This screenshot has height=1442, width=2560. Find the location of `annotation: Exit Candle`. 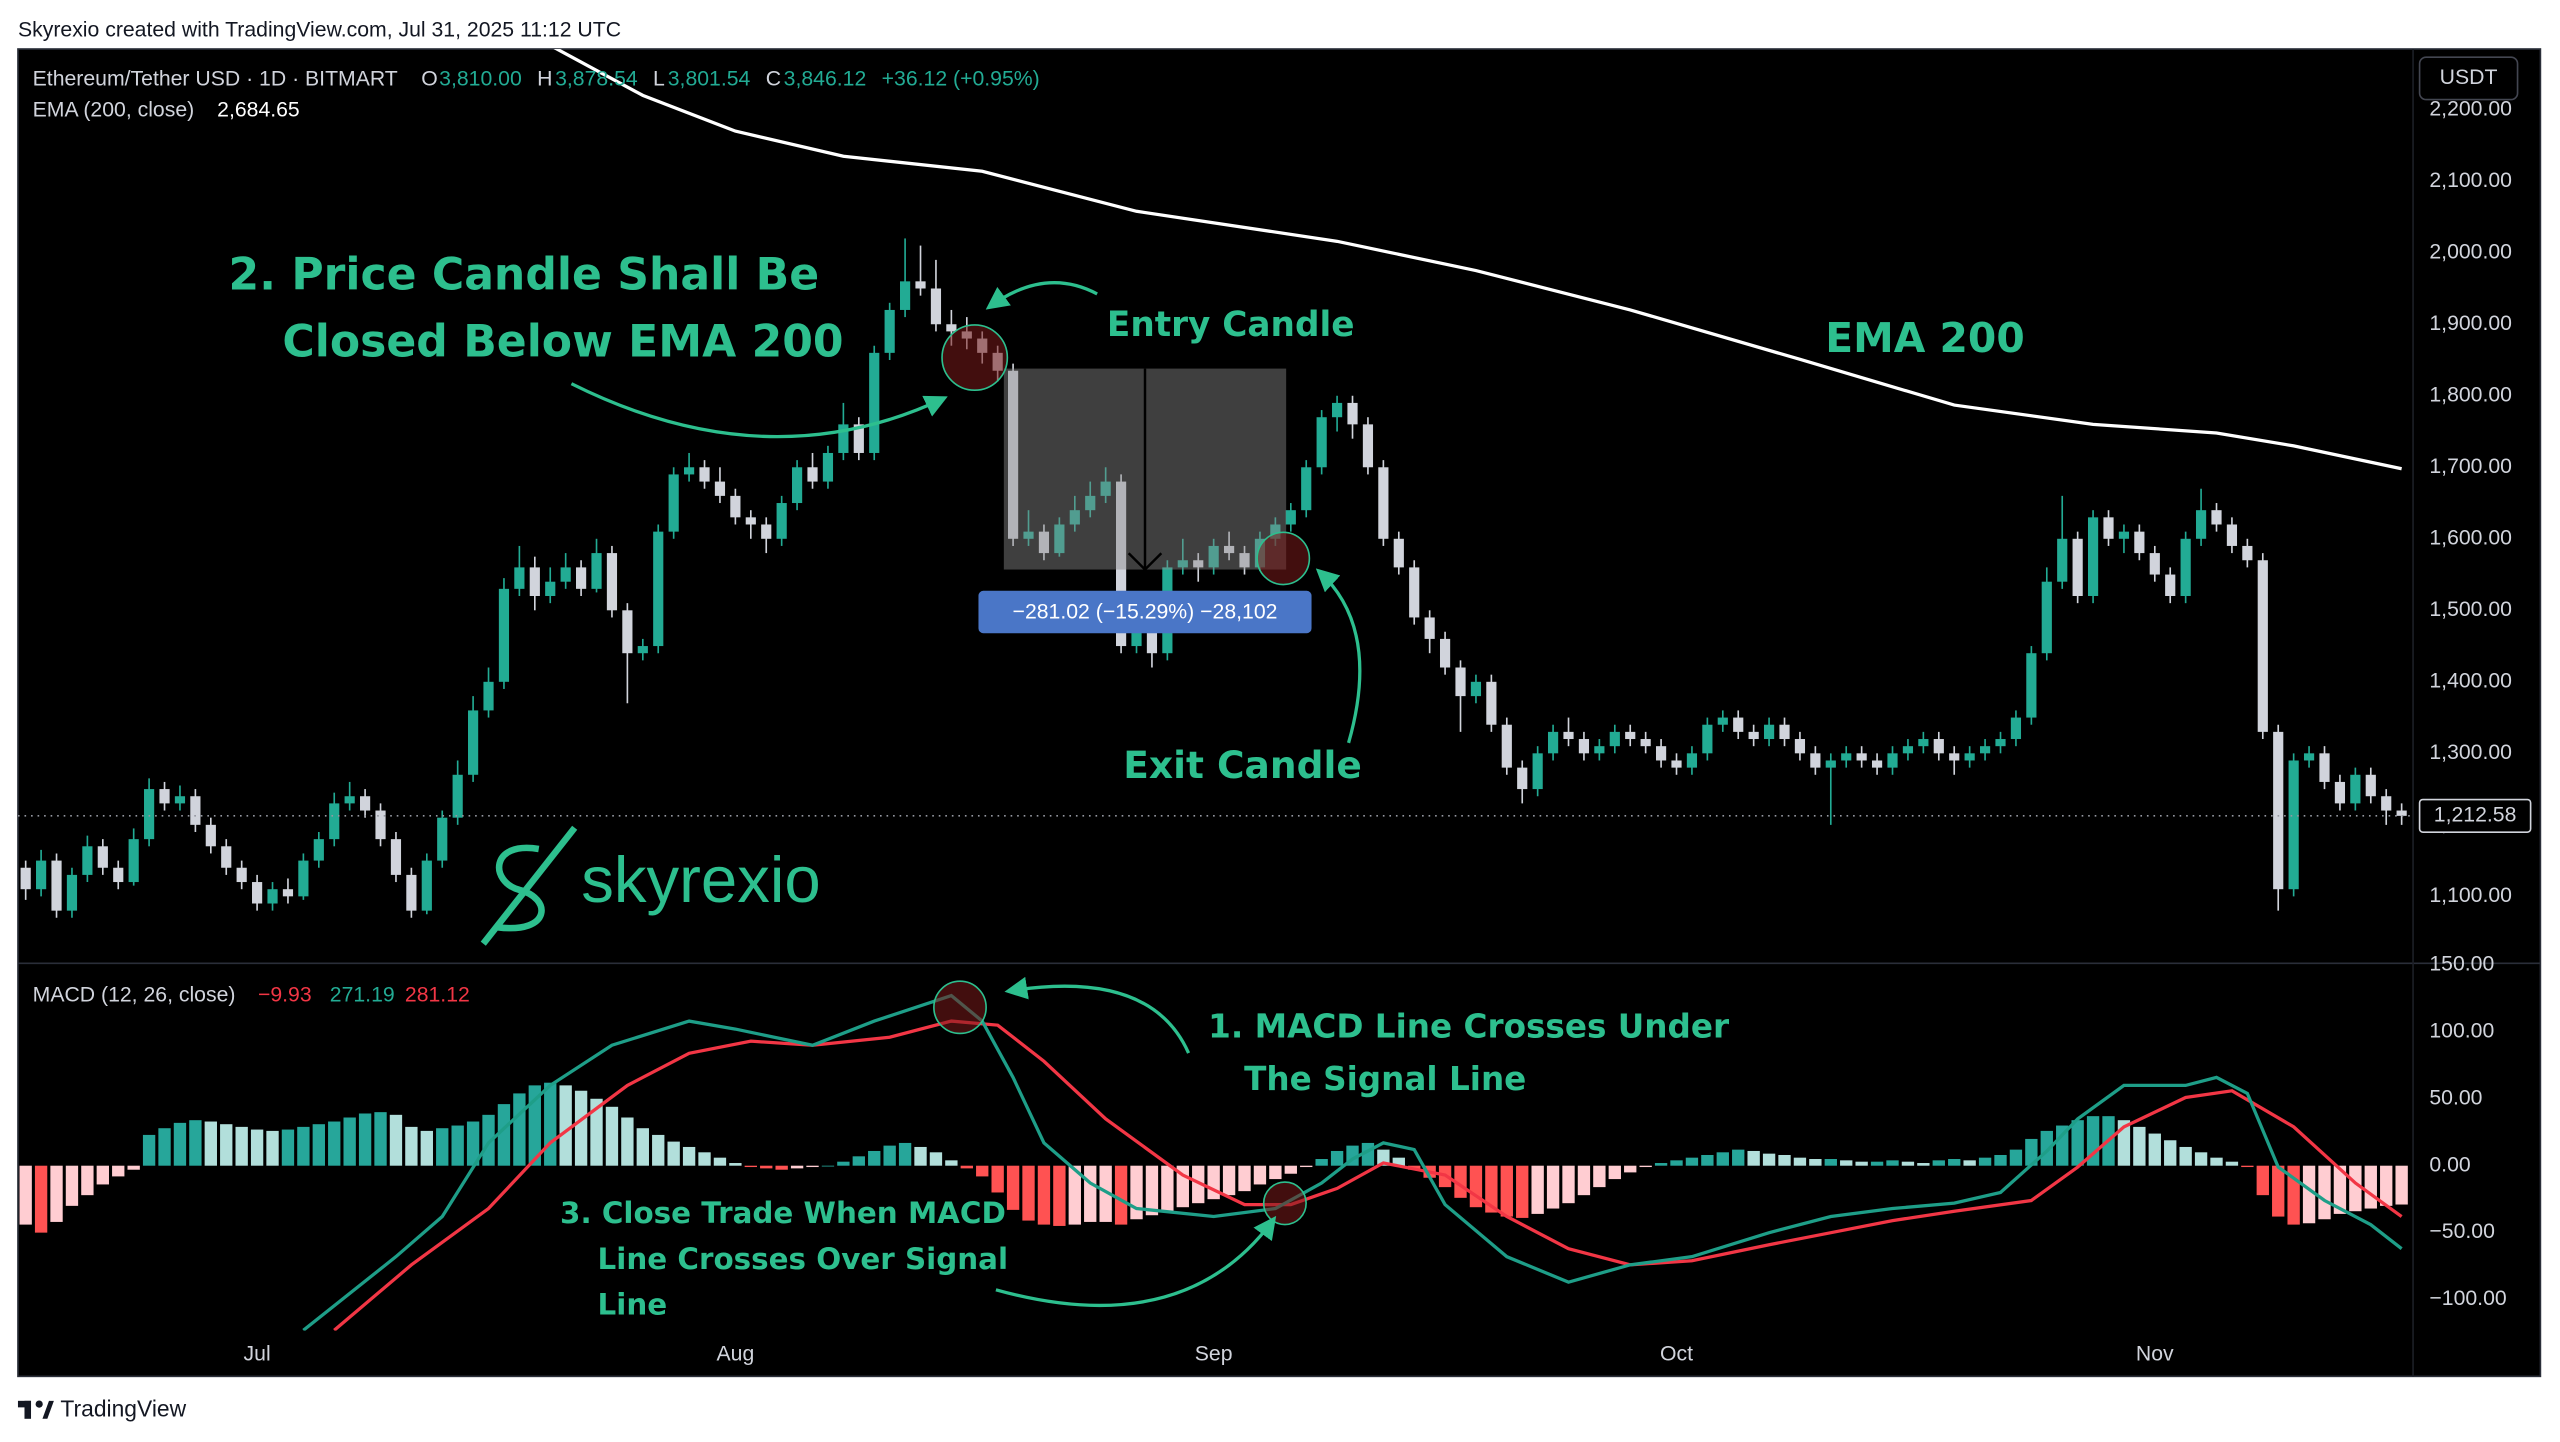

annotation: Exit Candle is located at coordinates (1242, 765).